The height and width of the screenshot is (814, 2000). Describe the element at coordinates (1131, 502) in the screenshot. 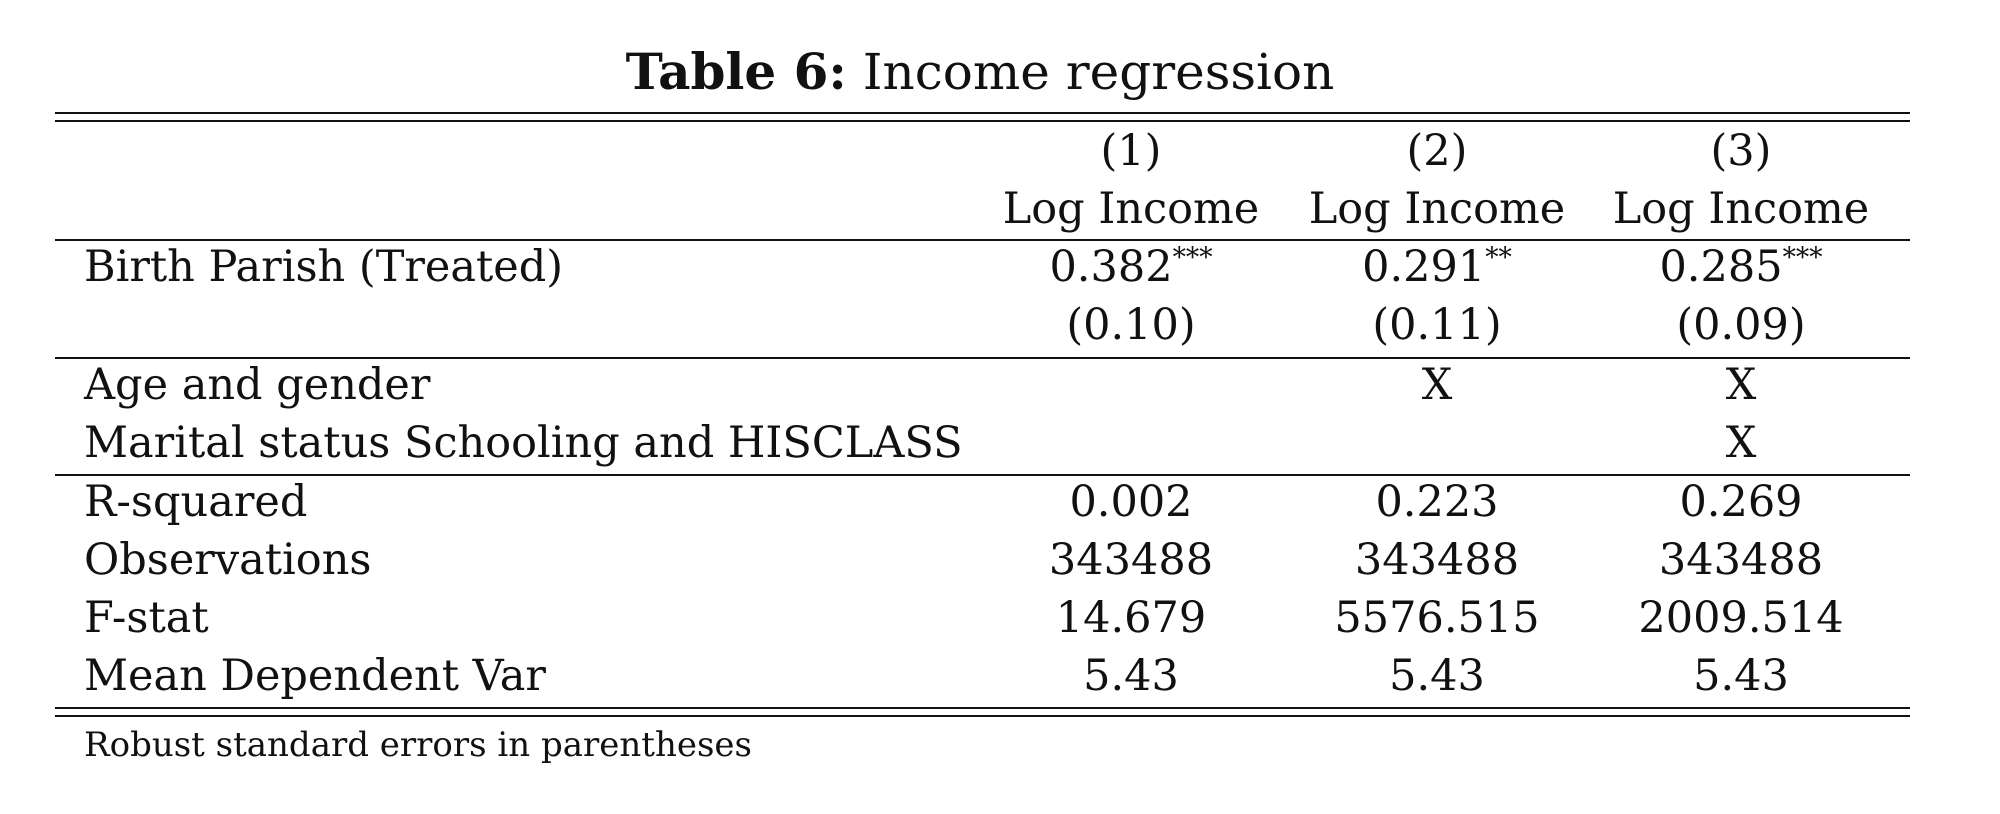

I see `statistic-value: 0.002` at that location.